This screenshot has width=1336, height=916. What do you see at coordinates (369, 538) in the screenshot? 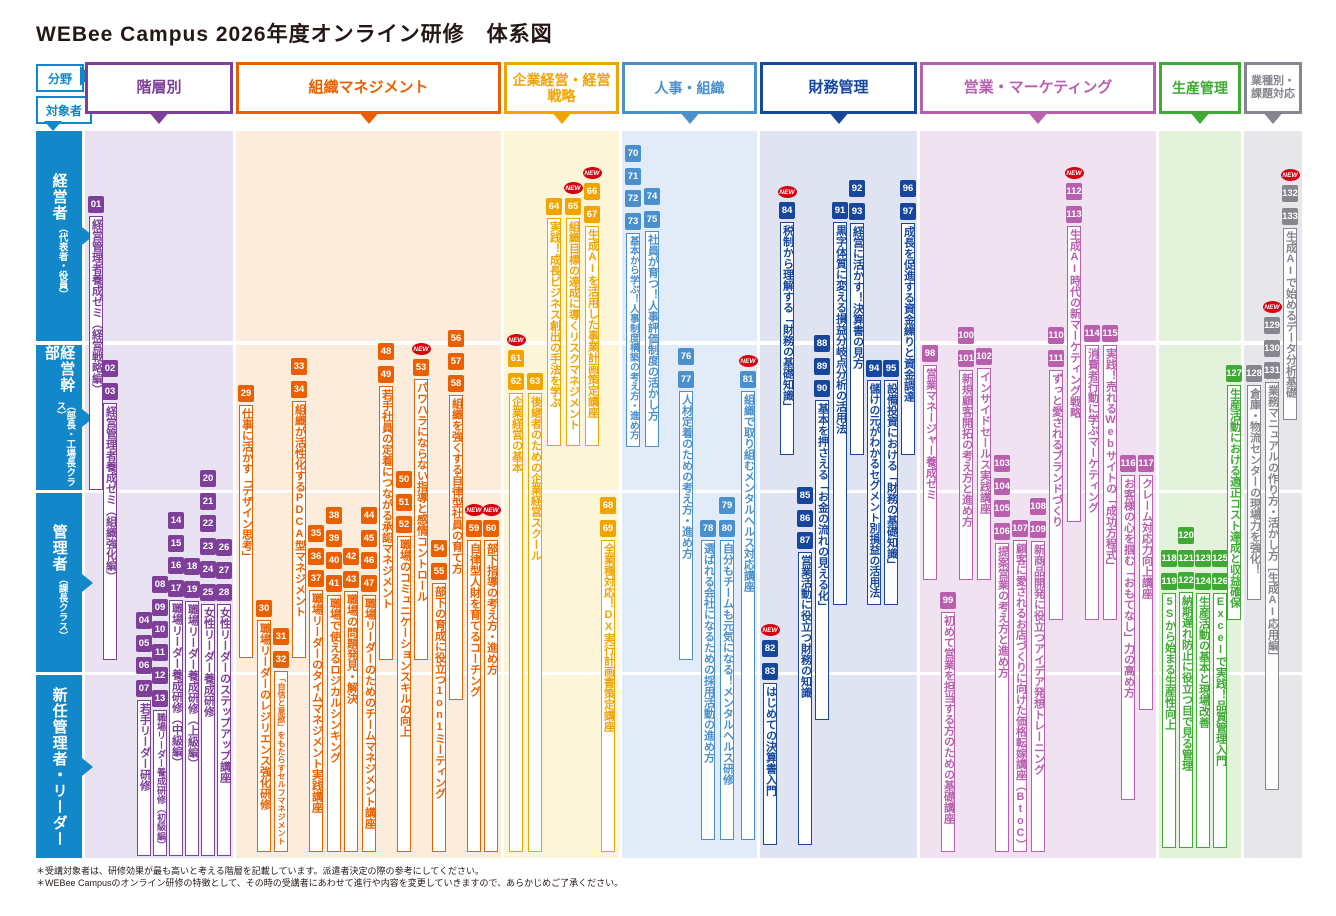
I see `course-number-badge: 45` at bounding box center [369, 538].